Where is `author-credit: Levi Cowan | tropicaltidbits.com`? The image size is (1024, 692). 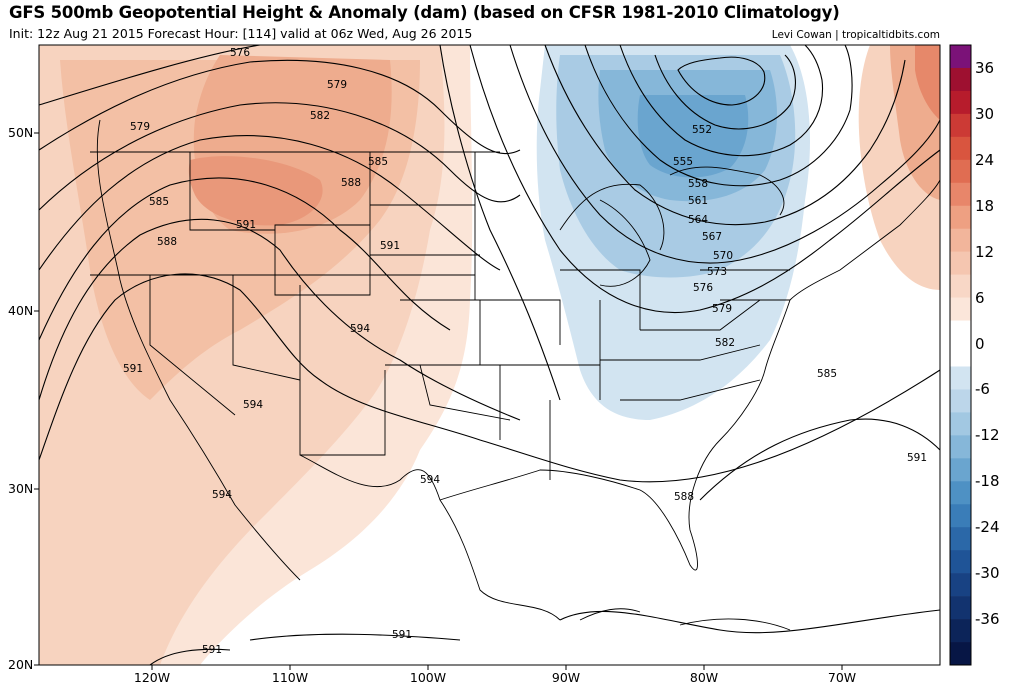 author-credit: Levi Cowan | tropicaltidbits.com is located at coordinates (855, 35).